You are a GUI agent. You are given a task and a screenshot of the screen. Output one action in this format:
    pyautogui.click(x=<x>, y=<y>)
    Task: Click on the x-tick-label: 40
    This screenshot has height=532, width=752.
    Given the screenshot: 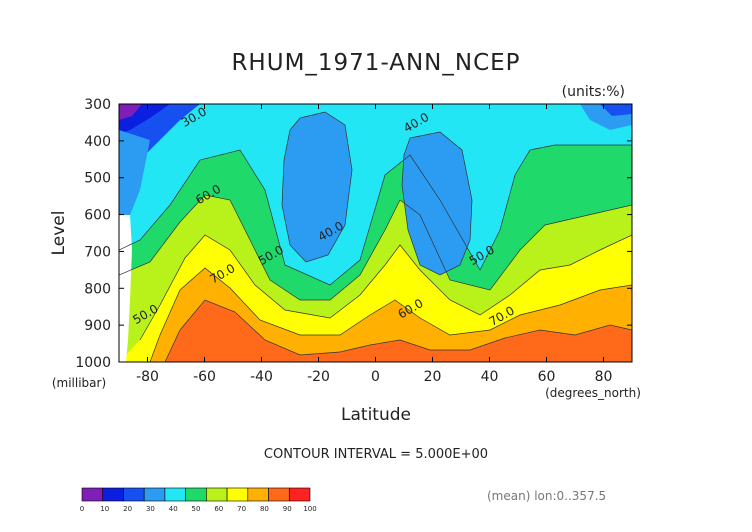 What is the action you would take?
    pyautogui.click(x=490, y=377)
    